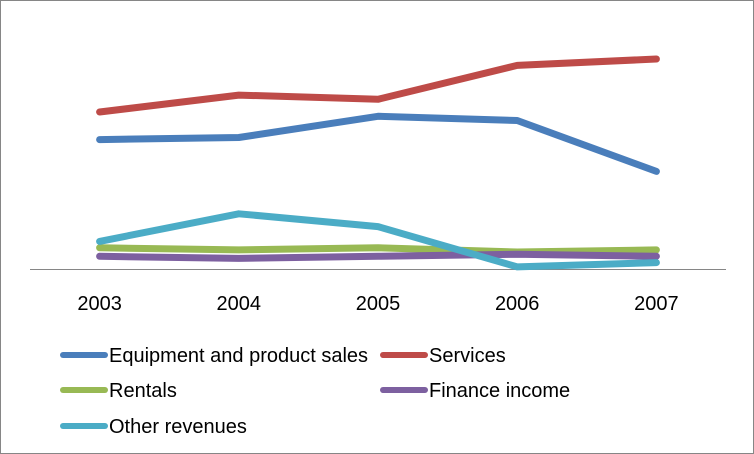 Image resolution: width=754 pixels, height=454 pixels. I want to click on x-tick-label: 2005, so click(378, 304).